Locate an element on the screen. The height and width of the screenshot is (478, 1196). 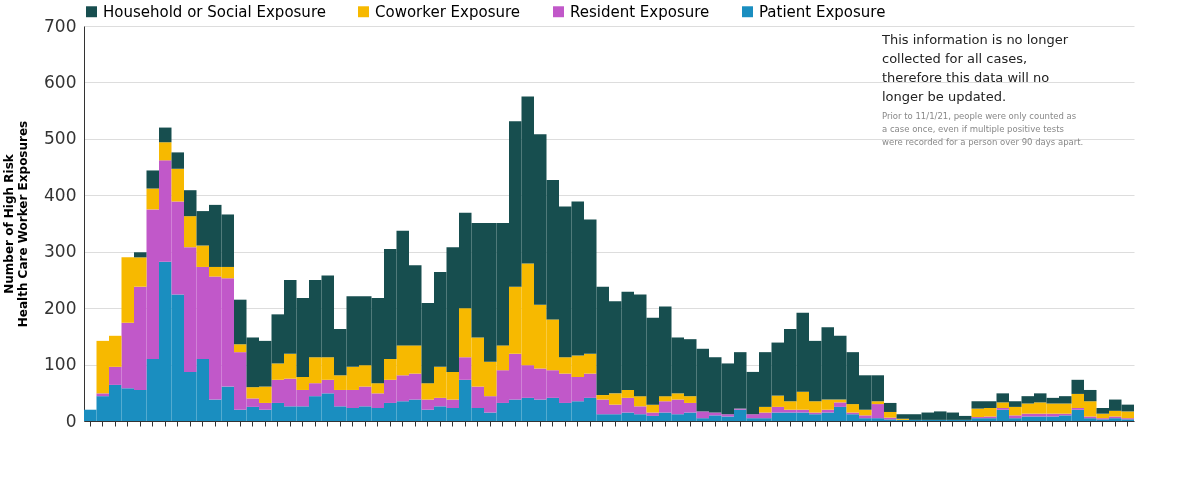
y-tick-label: 100 is located at coordinates (60, 364).